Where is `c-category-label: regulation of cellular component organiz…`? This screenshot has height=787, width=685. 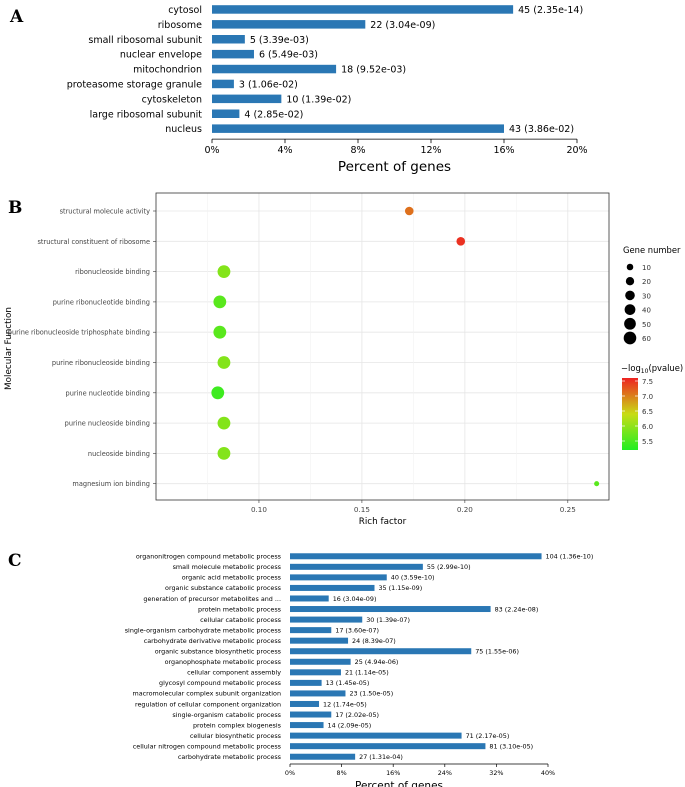
c-category-label: regulation of cellular component organiz… is located at coordinates (208, 704).